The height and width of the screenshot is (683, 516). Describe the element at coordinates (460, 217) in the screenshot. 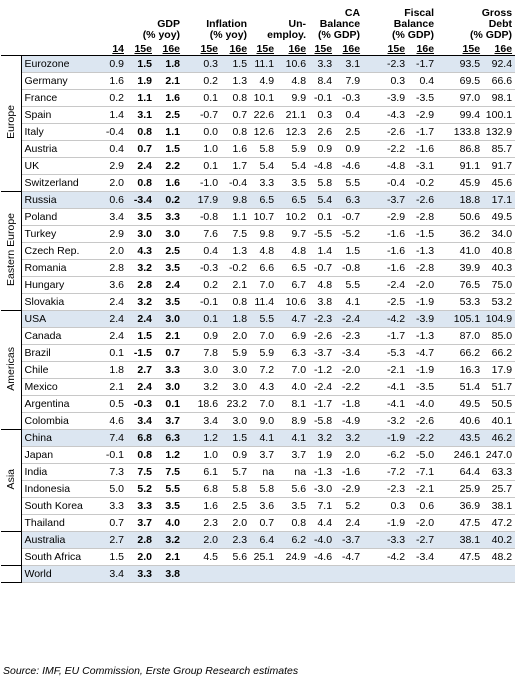

I see `value-cell: 50.6` at that location.